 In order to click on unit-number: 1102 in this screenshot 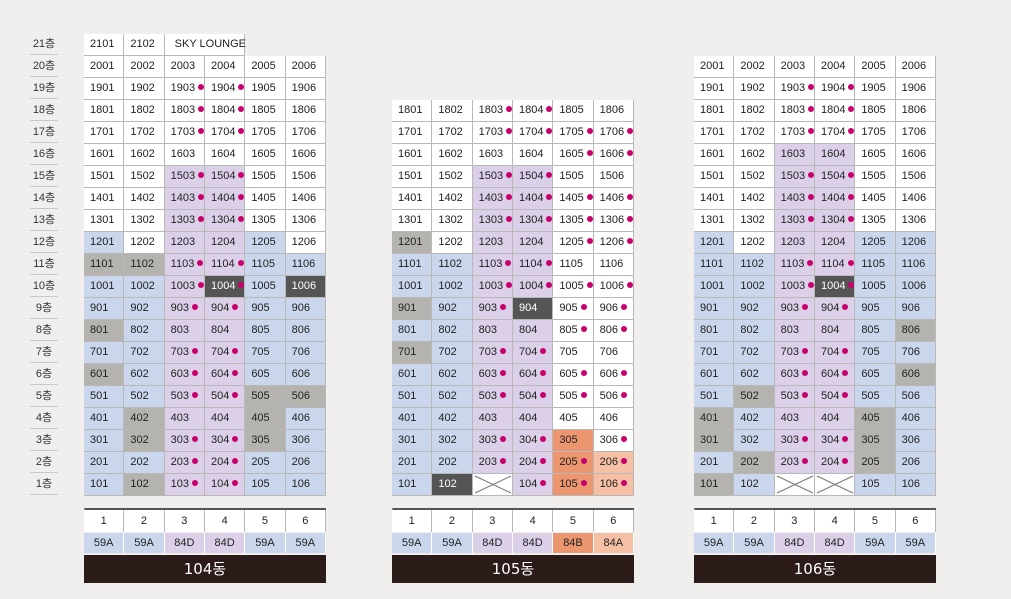, I will do `click(752, 264)`.